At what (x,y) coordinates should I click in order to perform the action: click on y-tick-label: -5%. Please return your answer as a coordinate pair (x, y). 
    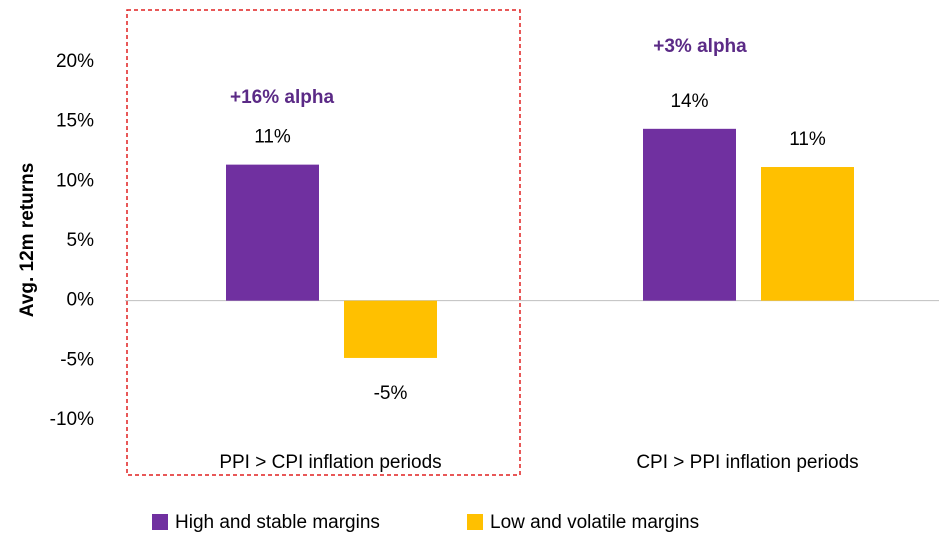
    Looking at the image, I should click on (77, 359).